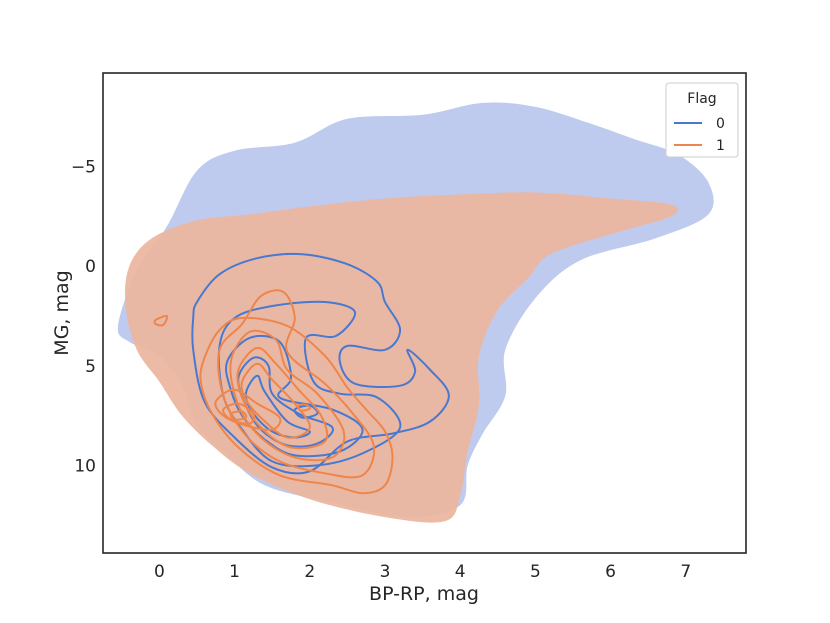 The width and height of the screenshot is (830, 623). I want to click on x-tick-label: 0, so click(159, 572).